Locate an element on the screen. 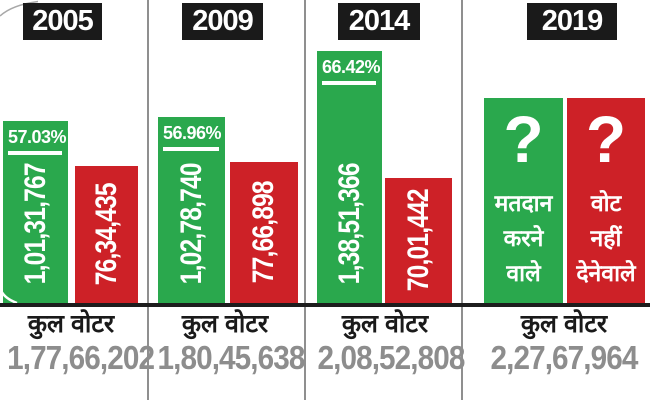 This screenshot has height=400, width=650. voted-count-2009: 1,02,78,740 is located at coordinates (191, 223).